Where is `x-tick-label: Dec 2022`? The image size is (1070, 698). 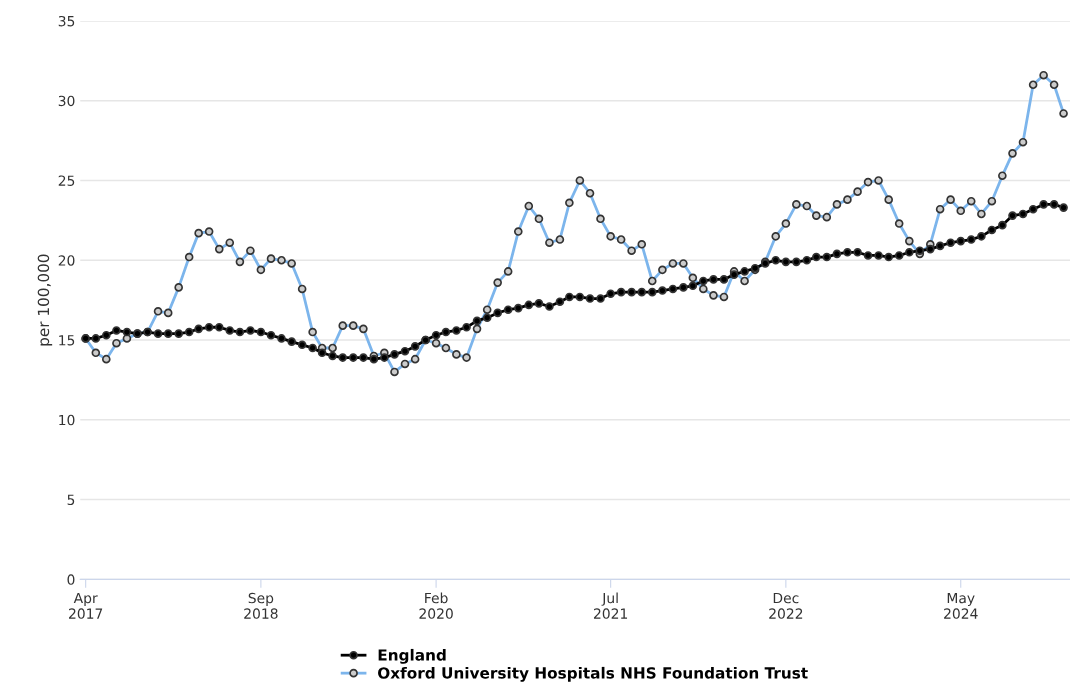 x-tick-label: Dec 2022 is located at coordinates (786, 605).